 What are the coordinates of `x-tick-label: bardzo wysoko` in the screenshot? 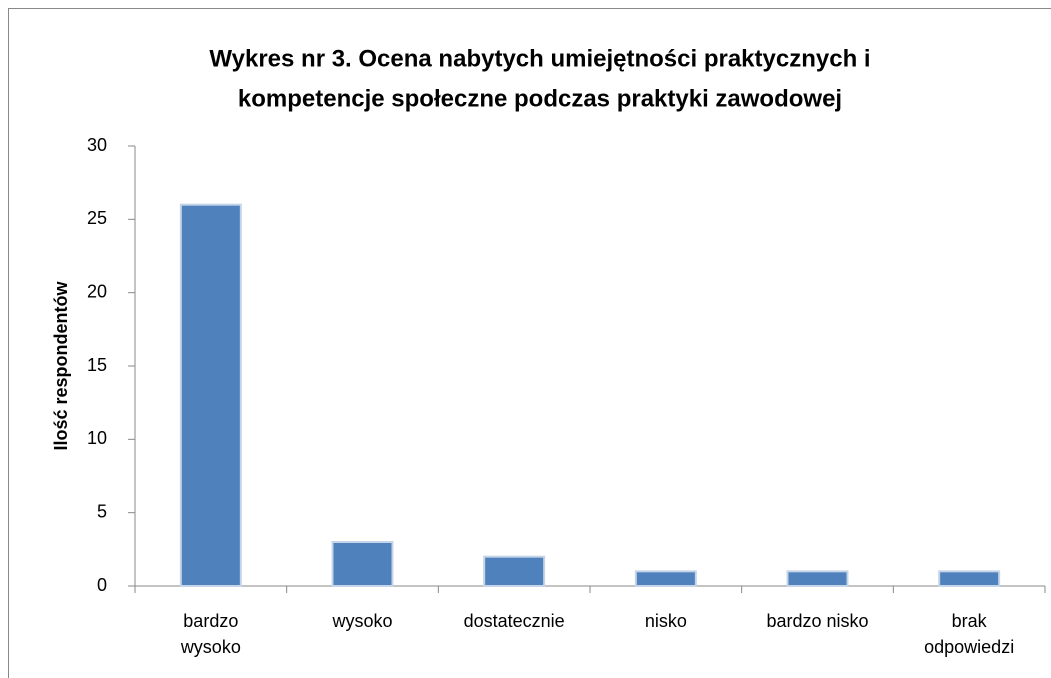 It's located at (210, 634).